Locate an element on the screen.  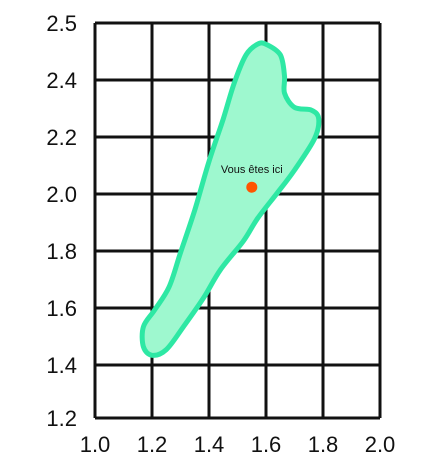
location-marker-group: Vous êtes ici is located at coordinates (252, 178).